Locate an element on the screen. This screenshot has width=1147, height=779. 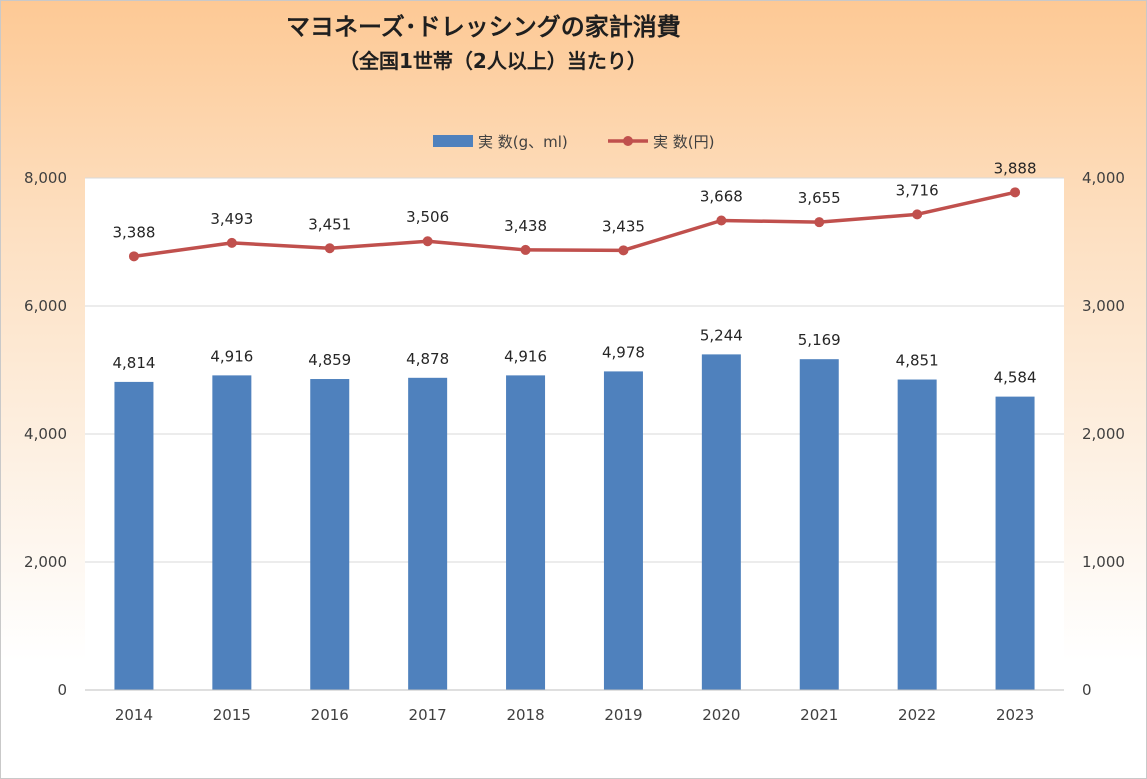
legend-label-line: 実 数(円) is located at coordinates (683, 142).